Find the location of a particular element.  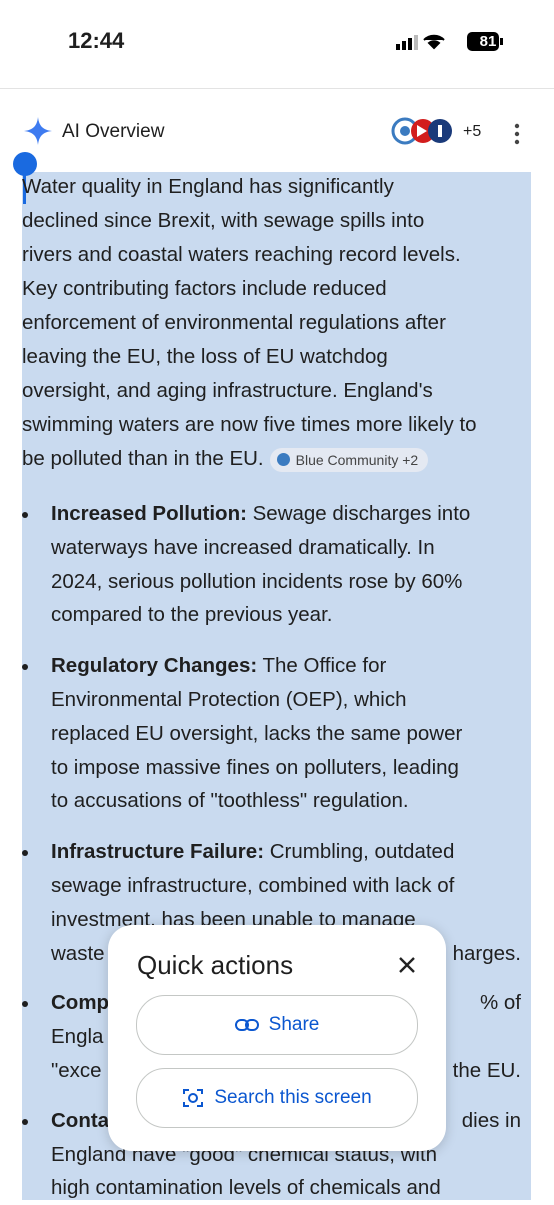

text-line: Regulatory Changes: The Office for is located at coordinates (286, 666).